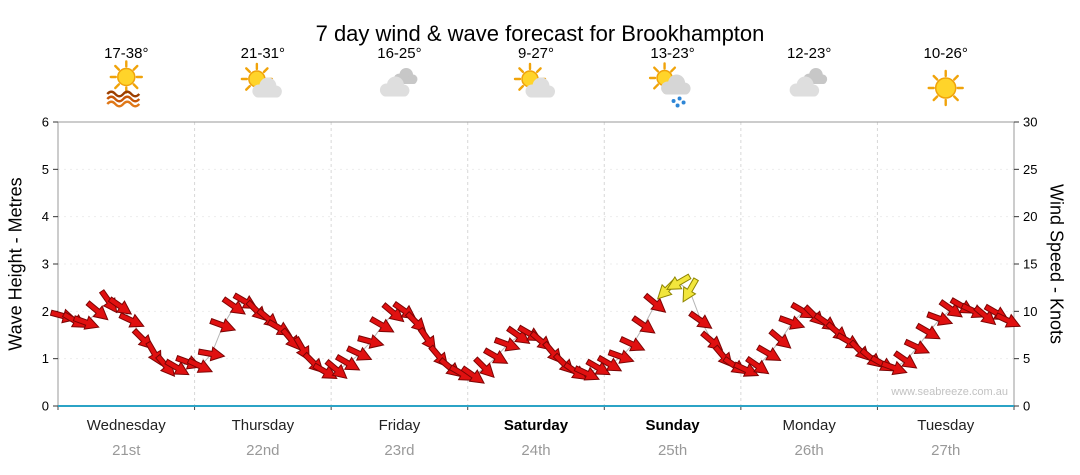  Describe the element at coordinates (672, 450) in the screenshot. I see `day-date-label: 25th` at that location.